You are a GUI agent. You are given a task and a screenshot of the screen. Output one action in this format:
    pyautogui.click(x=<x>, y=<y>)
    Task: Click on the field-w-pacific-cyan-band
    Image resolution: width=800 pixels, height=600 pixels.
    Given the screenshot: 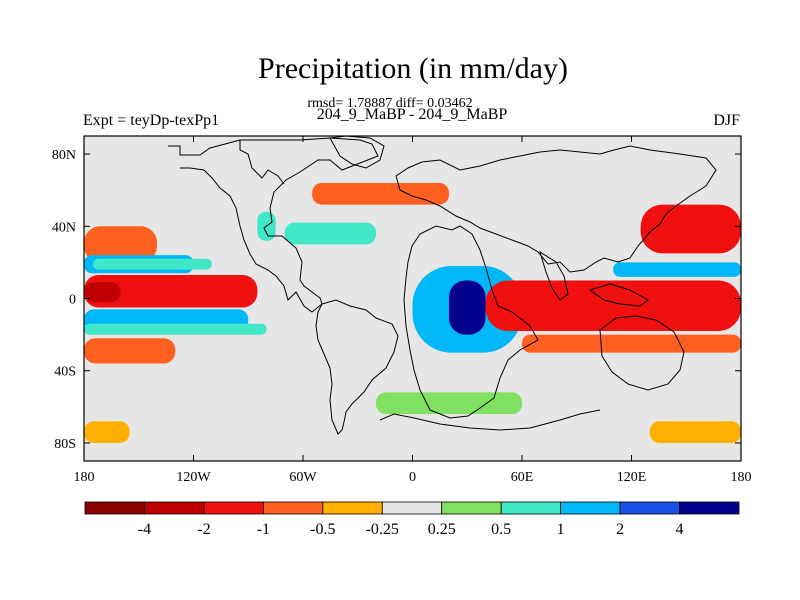 What is the action you would take?
    pyautogui.click(x=152, y=264)
    